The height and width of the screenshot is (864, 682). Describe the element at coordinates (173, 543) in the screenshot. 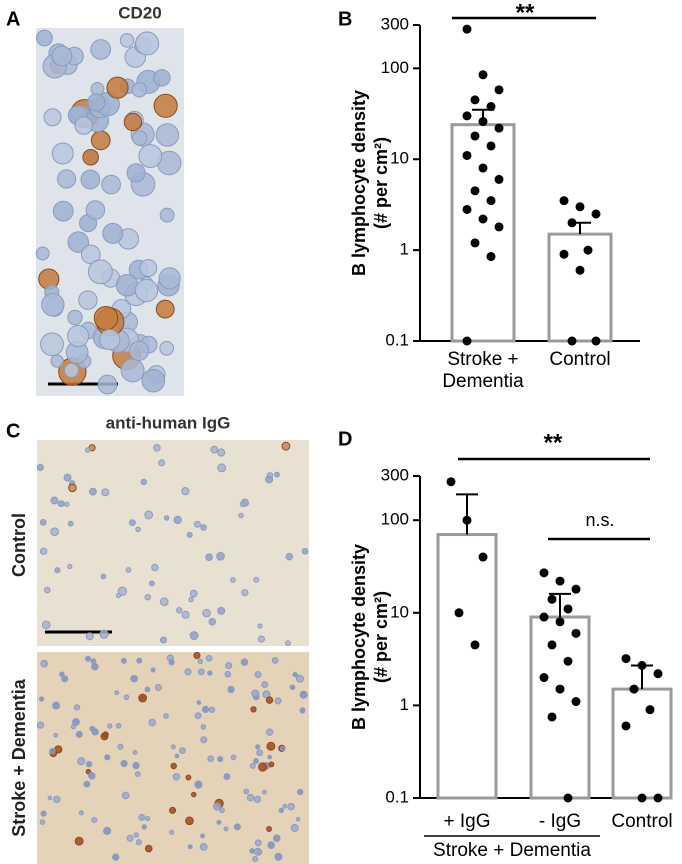

I see `micrograph-control` at that location.